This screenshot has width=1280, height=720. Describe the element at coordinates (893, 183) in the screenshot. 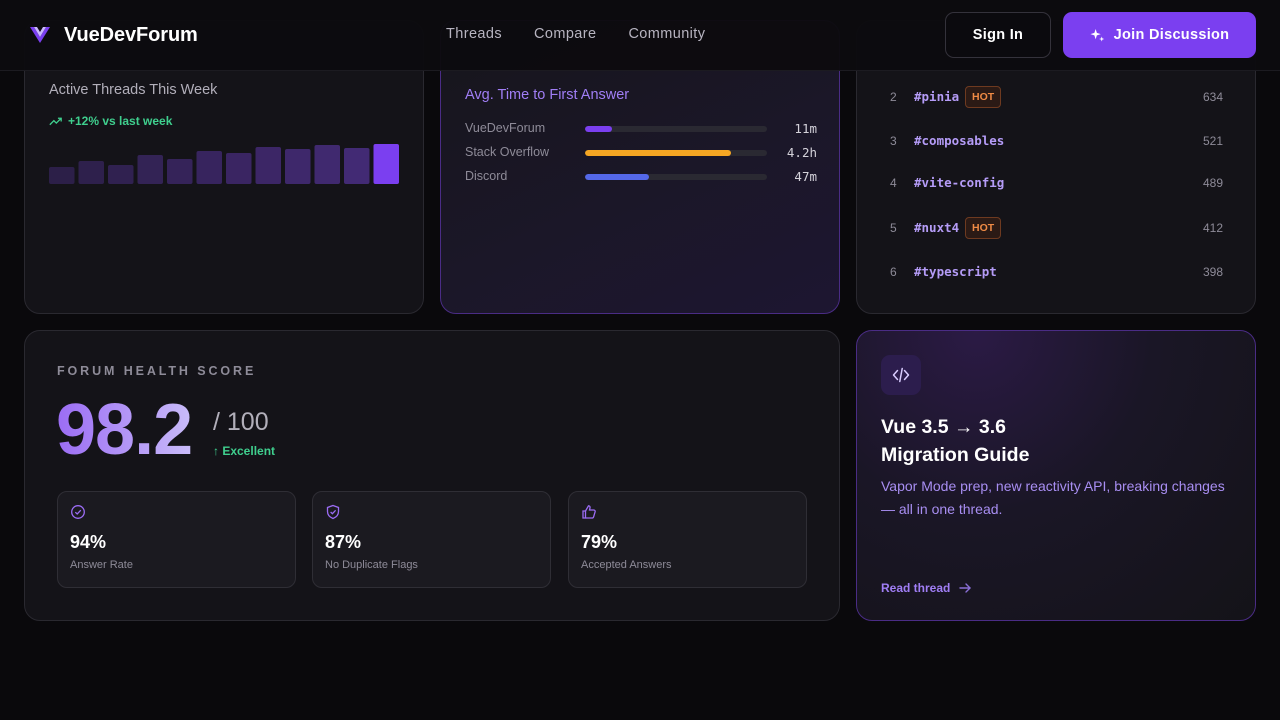

I see `tag-rank: 4` at that location.